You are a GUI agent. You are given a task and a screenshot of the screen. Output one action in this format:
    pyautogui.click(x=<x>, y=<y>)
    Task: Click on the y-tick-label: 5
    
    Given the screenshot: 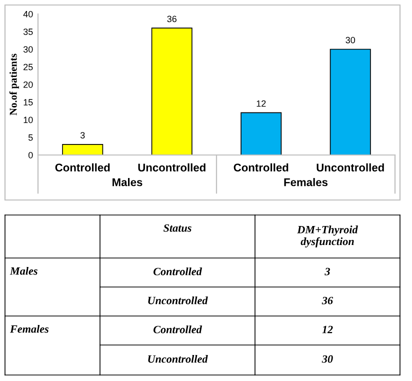 What is the action you would take?
    pyautogui.click(x=30, y=137)
    